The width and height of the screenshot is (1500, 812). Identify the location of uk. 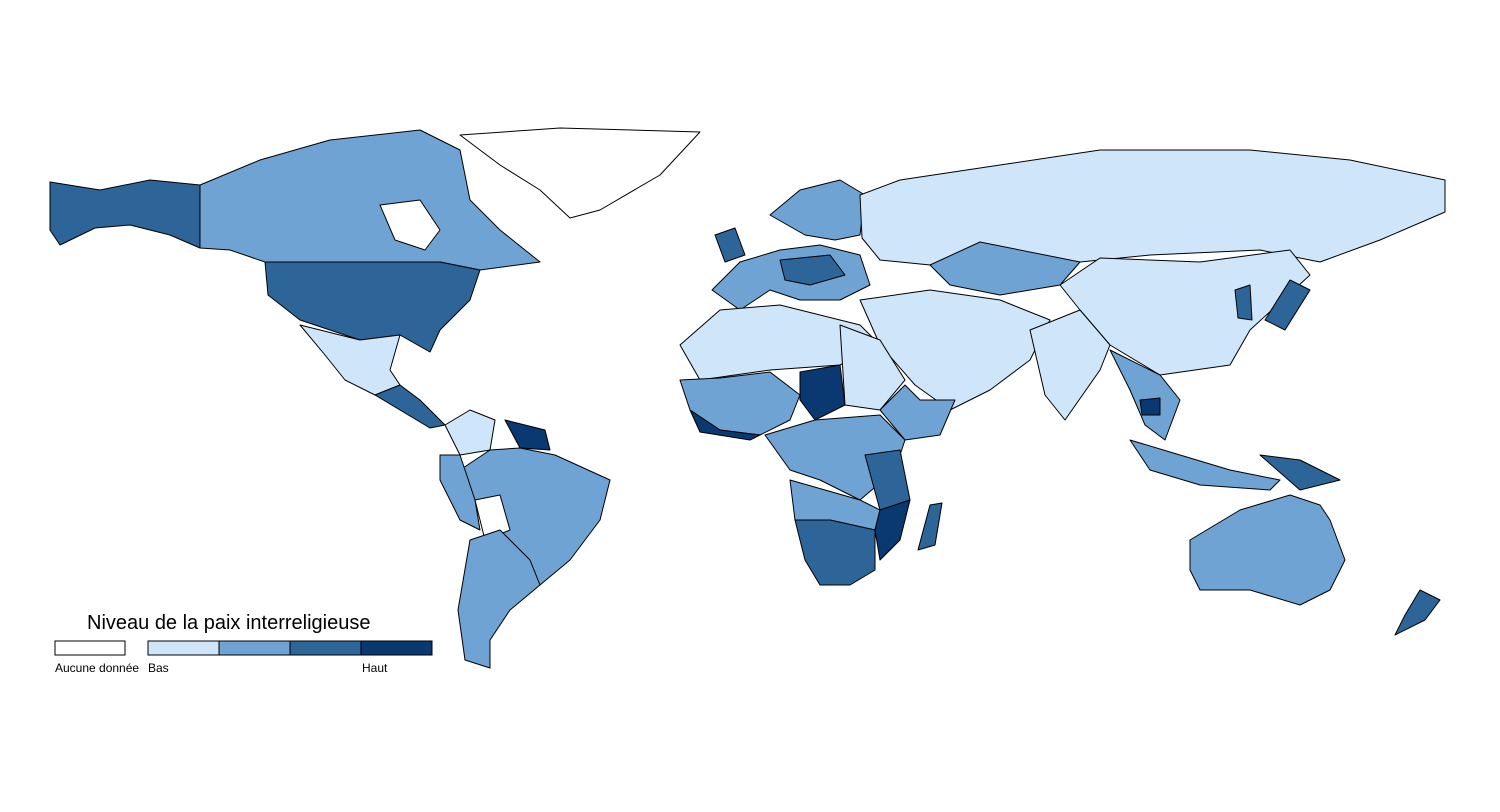
(730, 245).